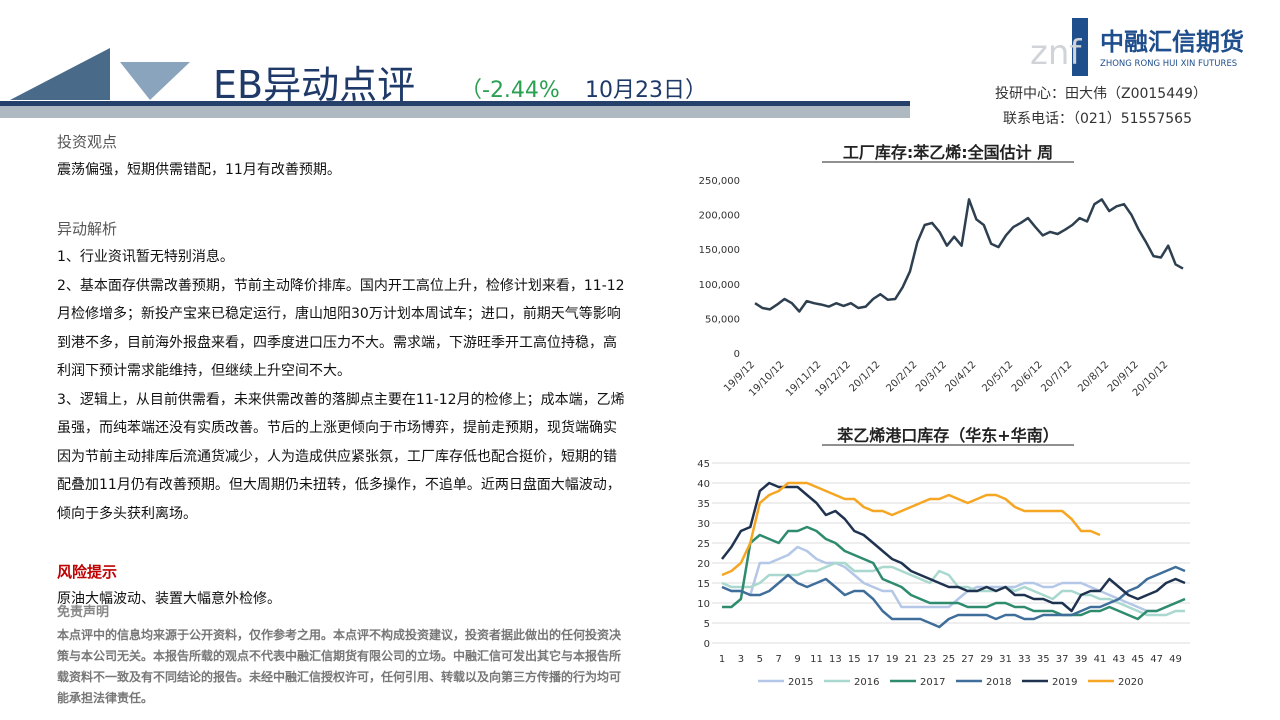  Describe the element at coordinates (797, 659) in the screenshot. I see `x-tick-label: 9` at that location.